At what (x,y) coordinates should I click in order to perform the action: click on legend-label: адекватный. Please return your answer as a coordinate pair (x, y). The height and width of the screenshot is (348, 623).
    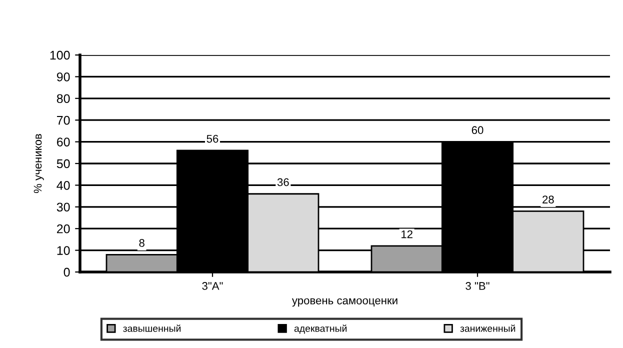
    Looking at the image, I should click on (320, 329).